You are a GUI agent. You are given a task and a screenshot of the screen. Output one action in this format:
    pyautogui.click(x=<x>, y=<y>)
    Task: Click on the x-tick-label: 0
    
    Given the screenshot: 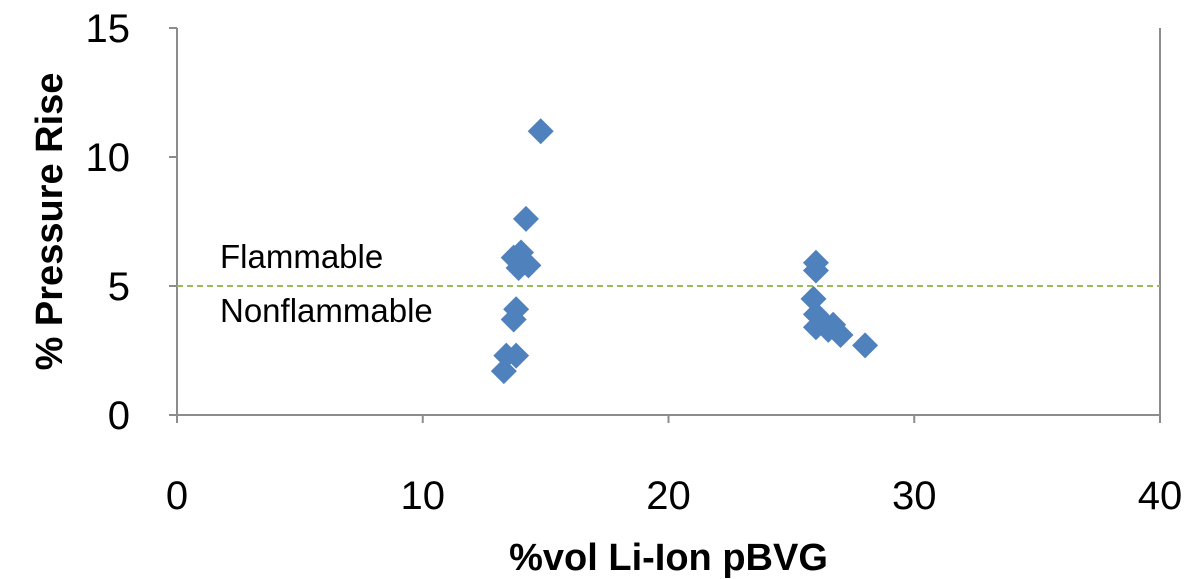 What is the action you would take?
    pyautogui.click(x=177, y=496)
    